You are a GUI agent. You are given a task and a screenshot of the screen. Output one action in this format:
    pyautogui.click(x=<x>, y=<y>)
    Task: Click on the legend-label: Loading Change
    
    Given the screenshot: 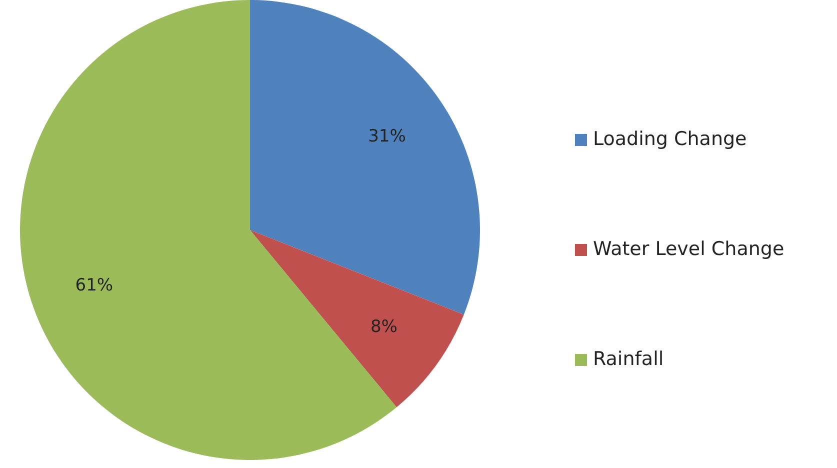 What is the action you would take?
    pyautogui.click(x=670, y=139)
    